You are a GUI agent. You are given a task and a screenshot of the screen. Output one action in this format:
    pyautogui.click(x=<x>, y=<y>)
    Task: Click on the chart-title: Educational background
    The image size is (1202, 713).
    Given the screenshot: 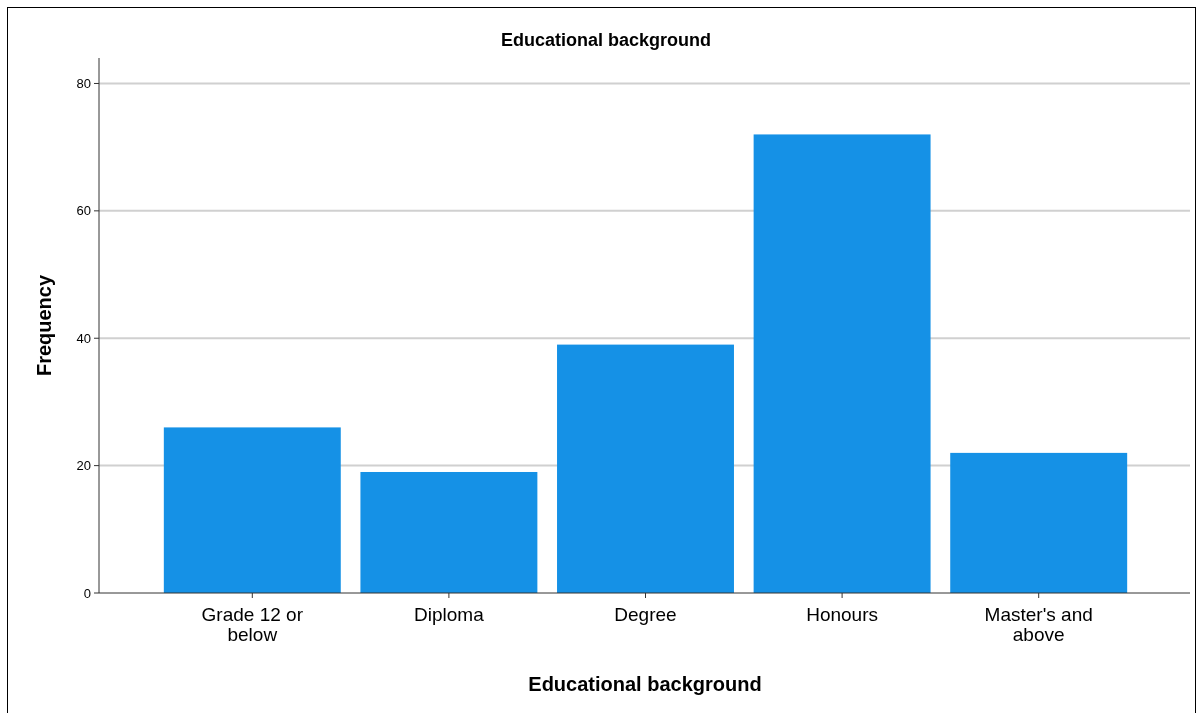 What is the action you would take?
    pyautogui.click(x=606, y=40)
    